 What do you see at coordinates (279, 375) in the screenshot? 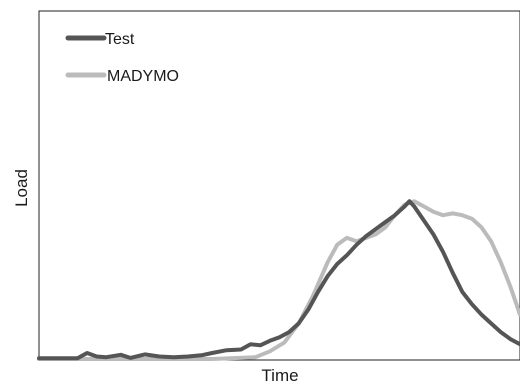
I see `x-axis-label: Time` at bounding box center [279, 375].